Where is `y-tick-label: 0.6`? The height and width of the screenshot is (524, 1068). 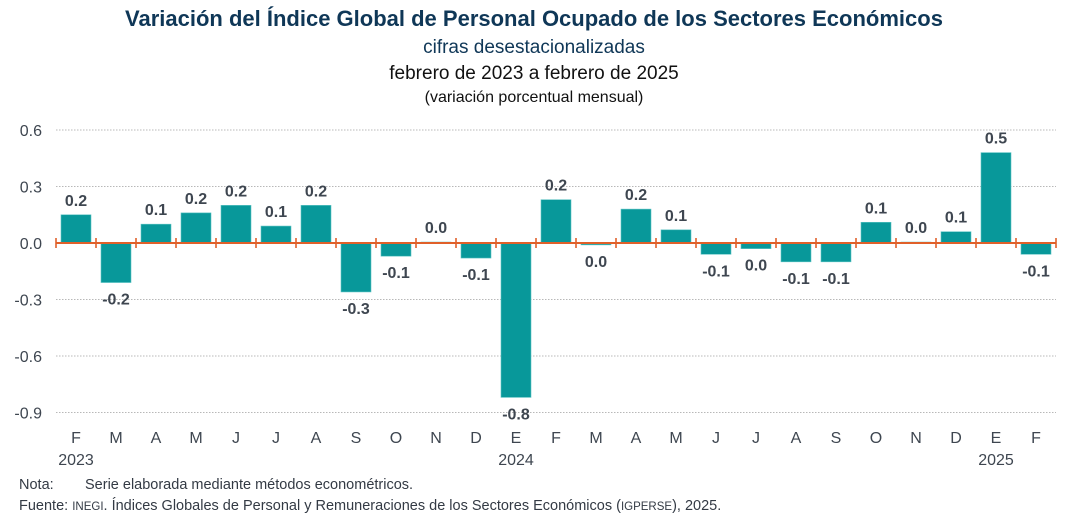
y-tick-label: 0.6 is located at coordinates (31, 131).